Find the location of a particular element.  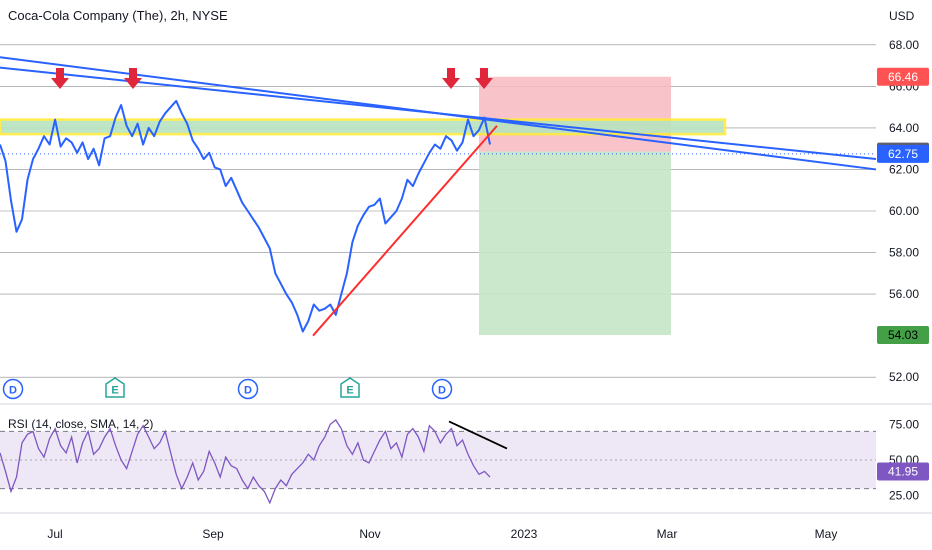

y-tick-label: 56.00 is located at coordinates (904, 294).